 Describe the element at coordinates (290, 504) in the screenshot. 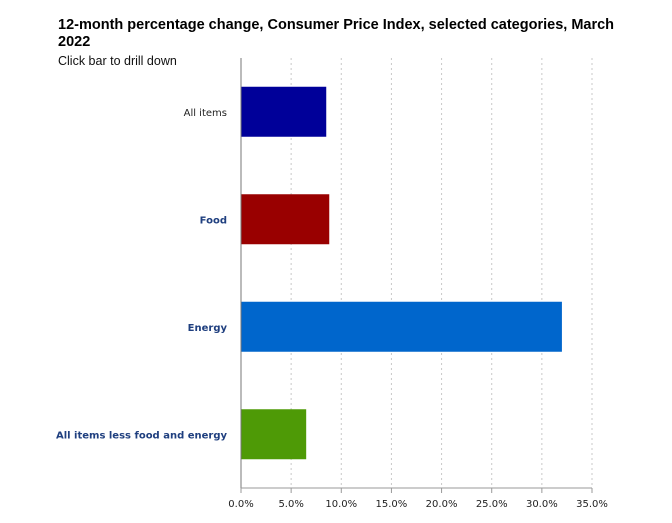

I see `x-tick-label: 5.0%` at that location.